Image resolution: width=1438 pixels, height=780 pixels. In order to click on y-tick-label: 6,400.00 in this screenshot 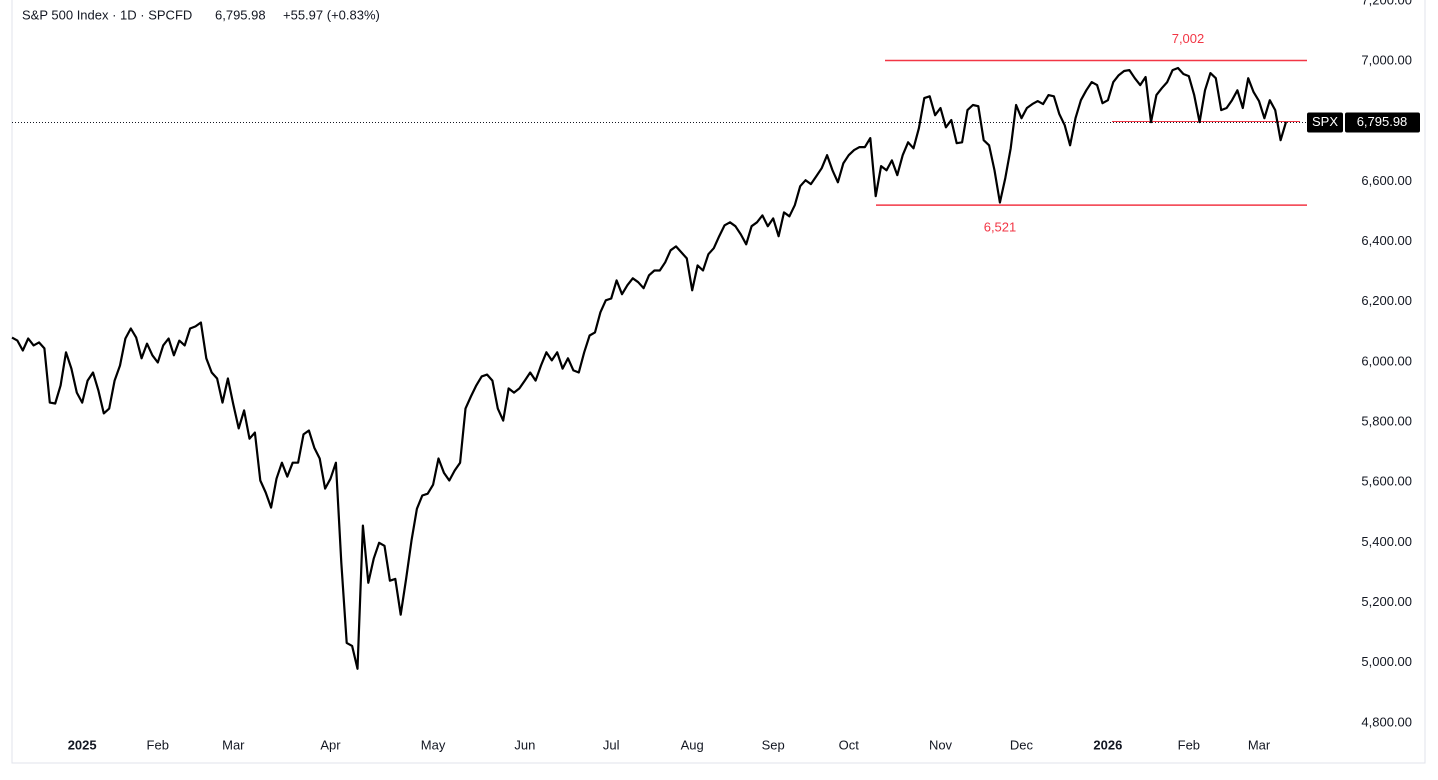, I will do `click(1386, 240)`.